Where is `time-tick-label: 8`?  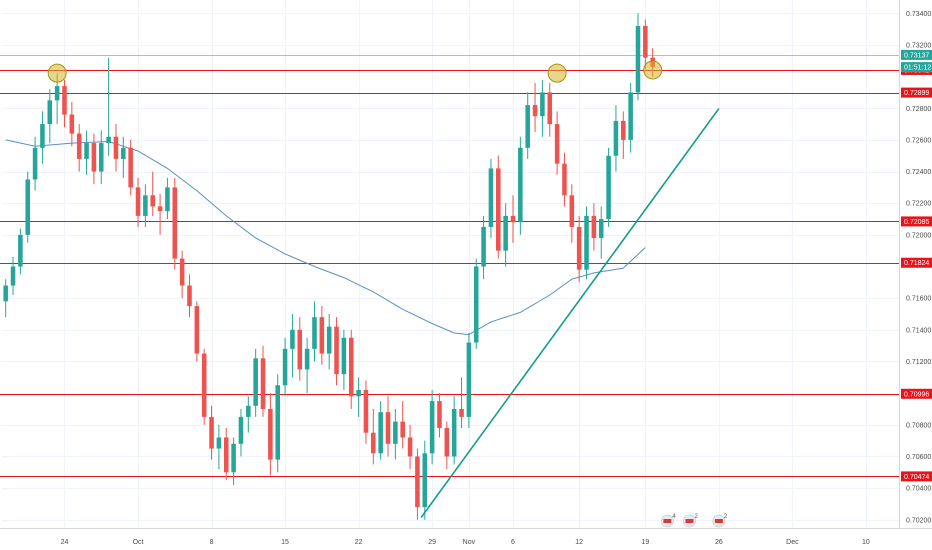 time-tick-label: 8 is located at coordinates (212, 542).